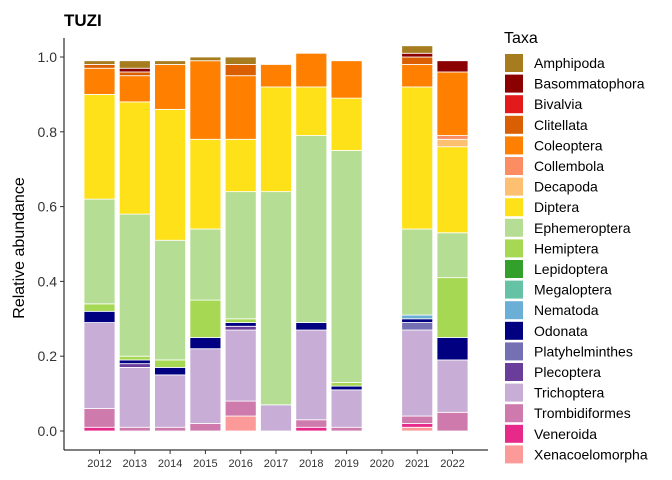 The width and height of the screenshot is (672, 480). What do you see at coordinates (48, 281) in the screenshot?
I see `y-tick-label: 0.4` at bounding box center [48, 281].